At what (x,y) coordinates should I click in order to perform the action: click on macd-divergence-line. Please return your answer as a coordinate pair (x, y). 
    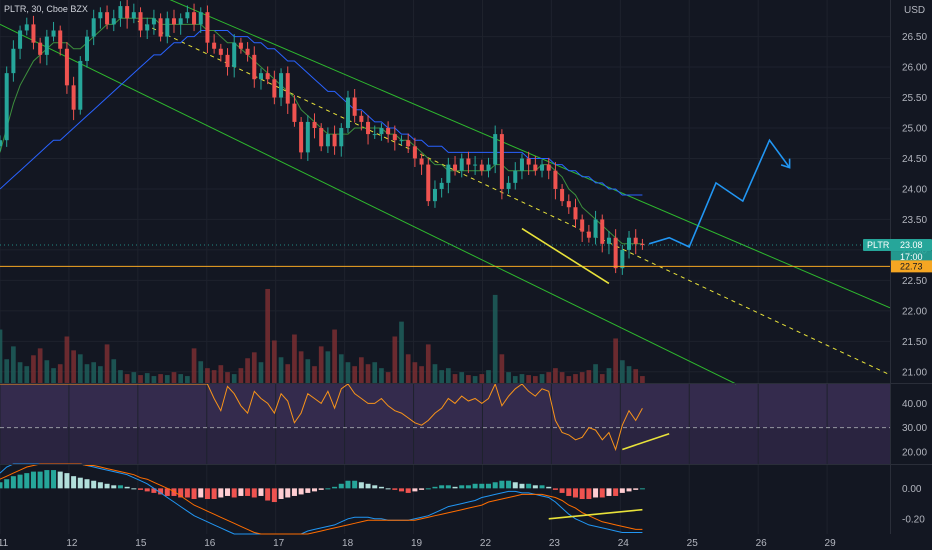
    Looking at the image, I should click on (595, 514).